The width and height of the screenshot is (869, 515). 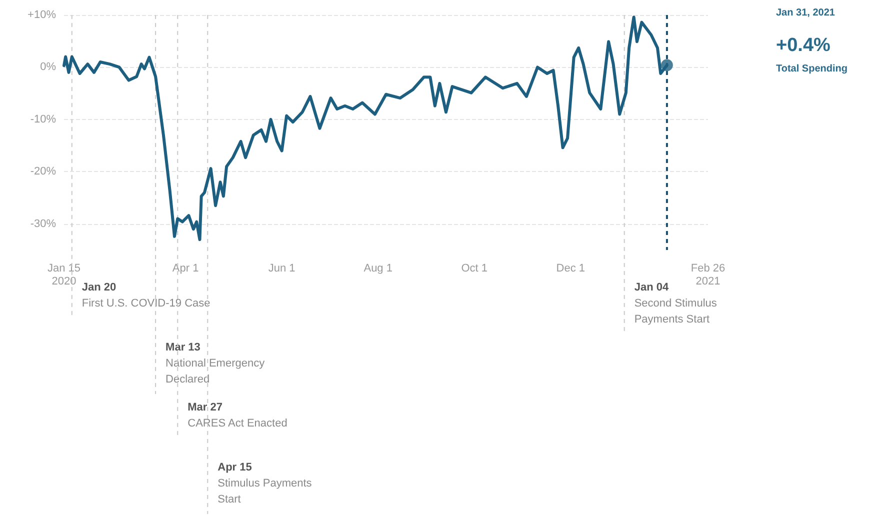 I want to click on text: Total Spending, so click(x=812, y=69).